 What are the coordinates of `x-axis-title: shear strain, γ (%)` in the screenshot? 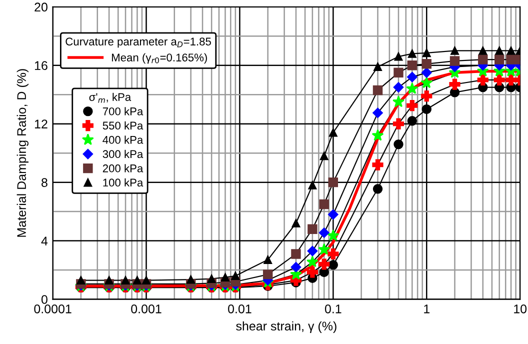 It's located at (286, 327).